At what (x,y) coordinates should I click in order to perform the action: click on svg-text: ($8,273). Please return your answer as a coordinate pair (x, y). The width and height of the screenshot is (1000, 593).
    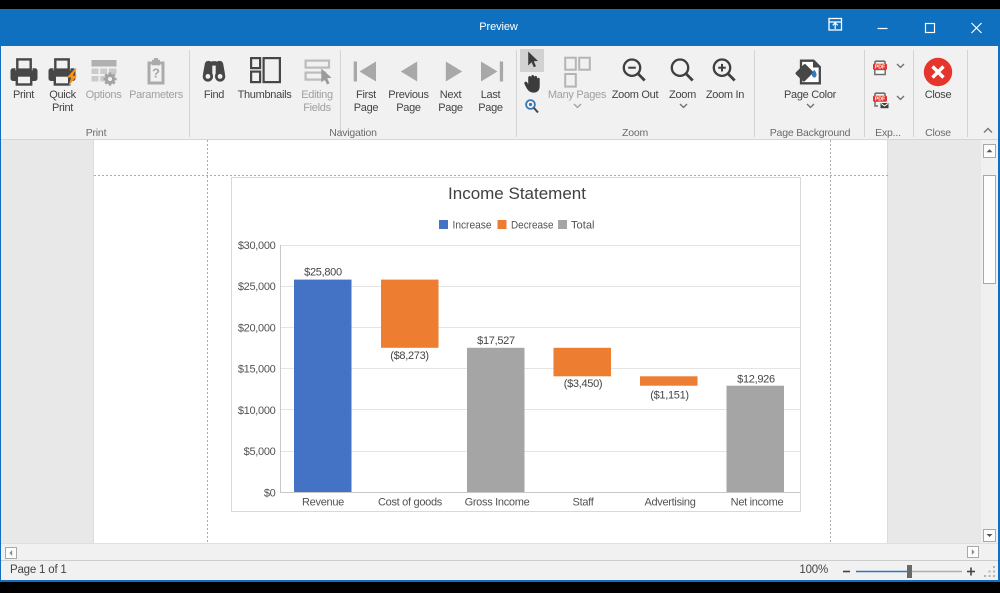
    Looking at the image, I should click on (409, 356).